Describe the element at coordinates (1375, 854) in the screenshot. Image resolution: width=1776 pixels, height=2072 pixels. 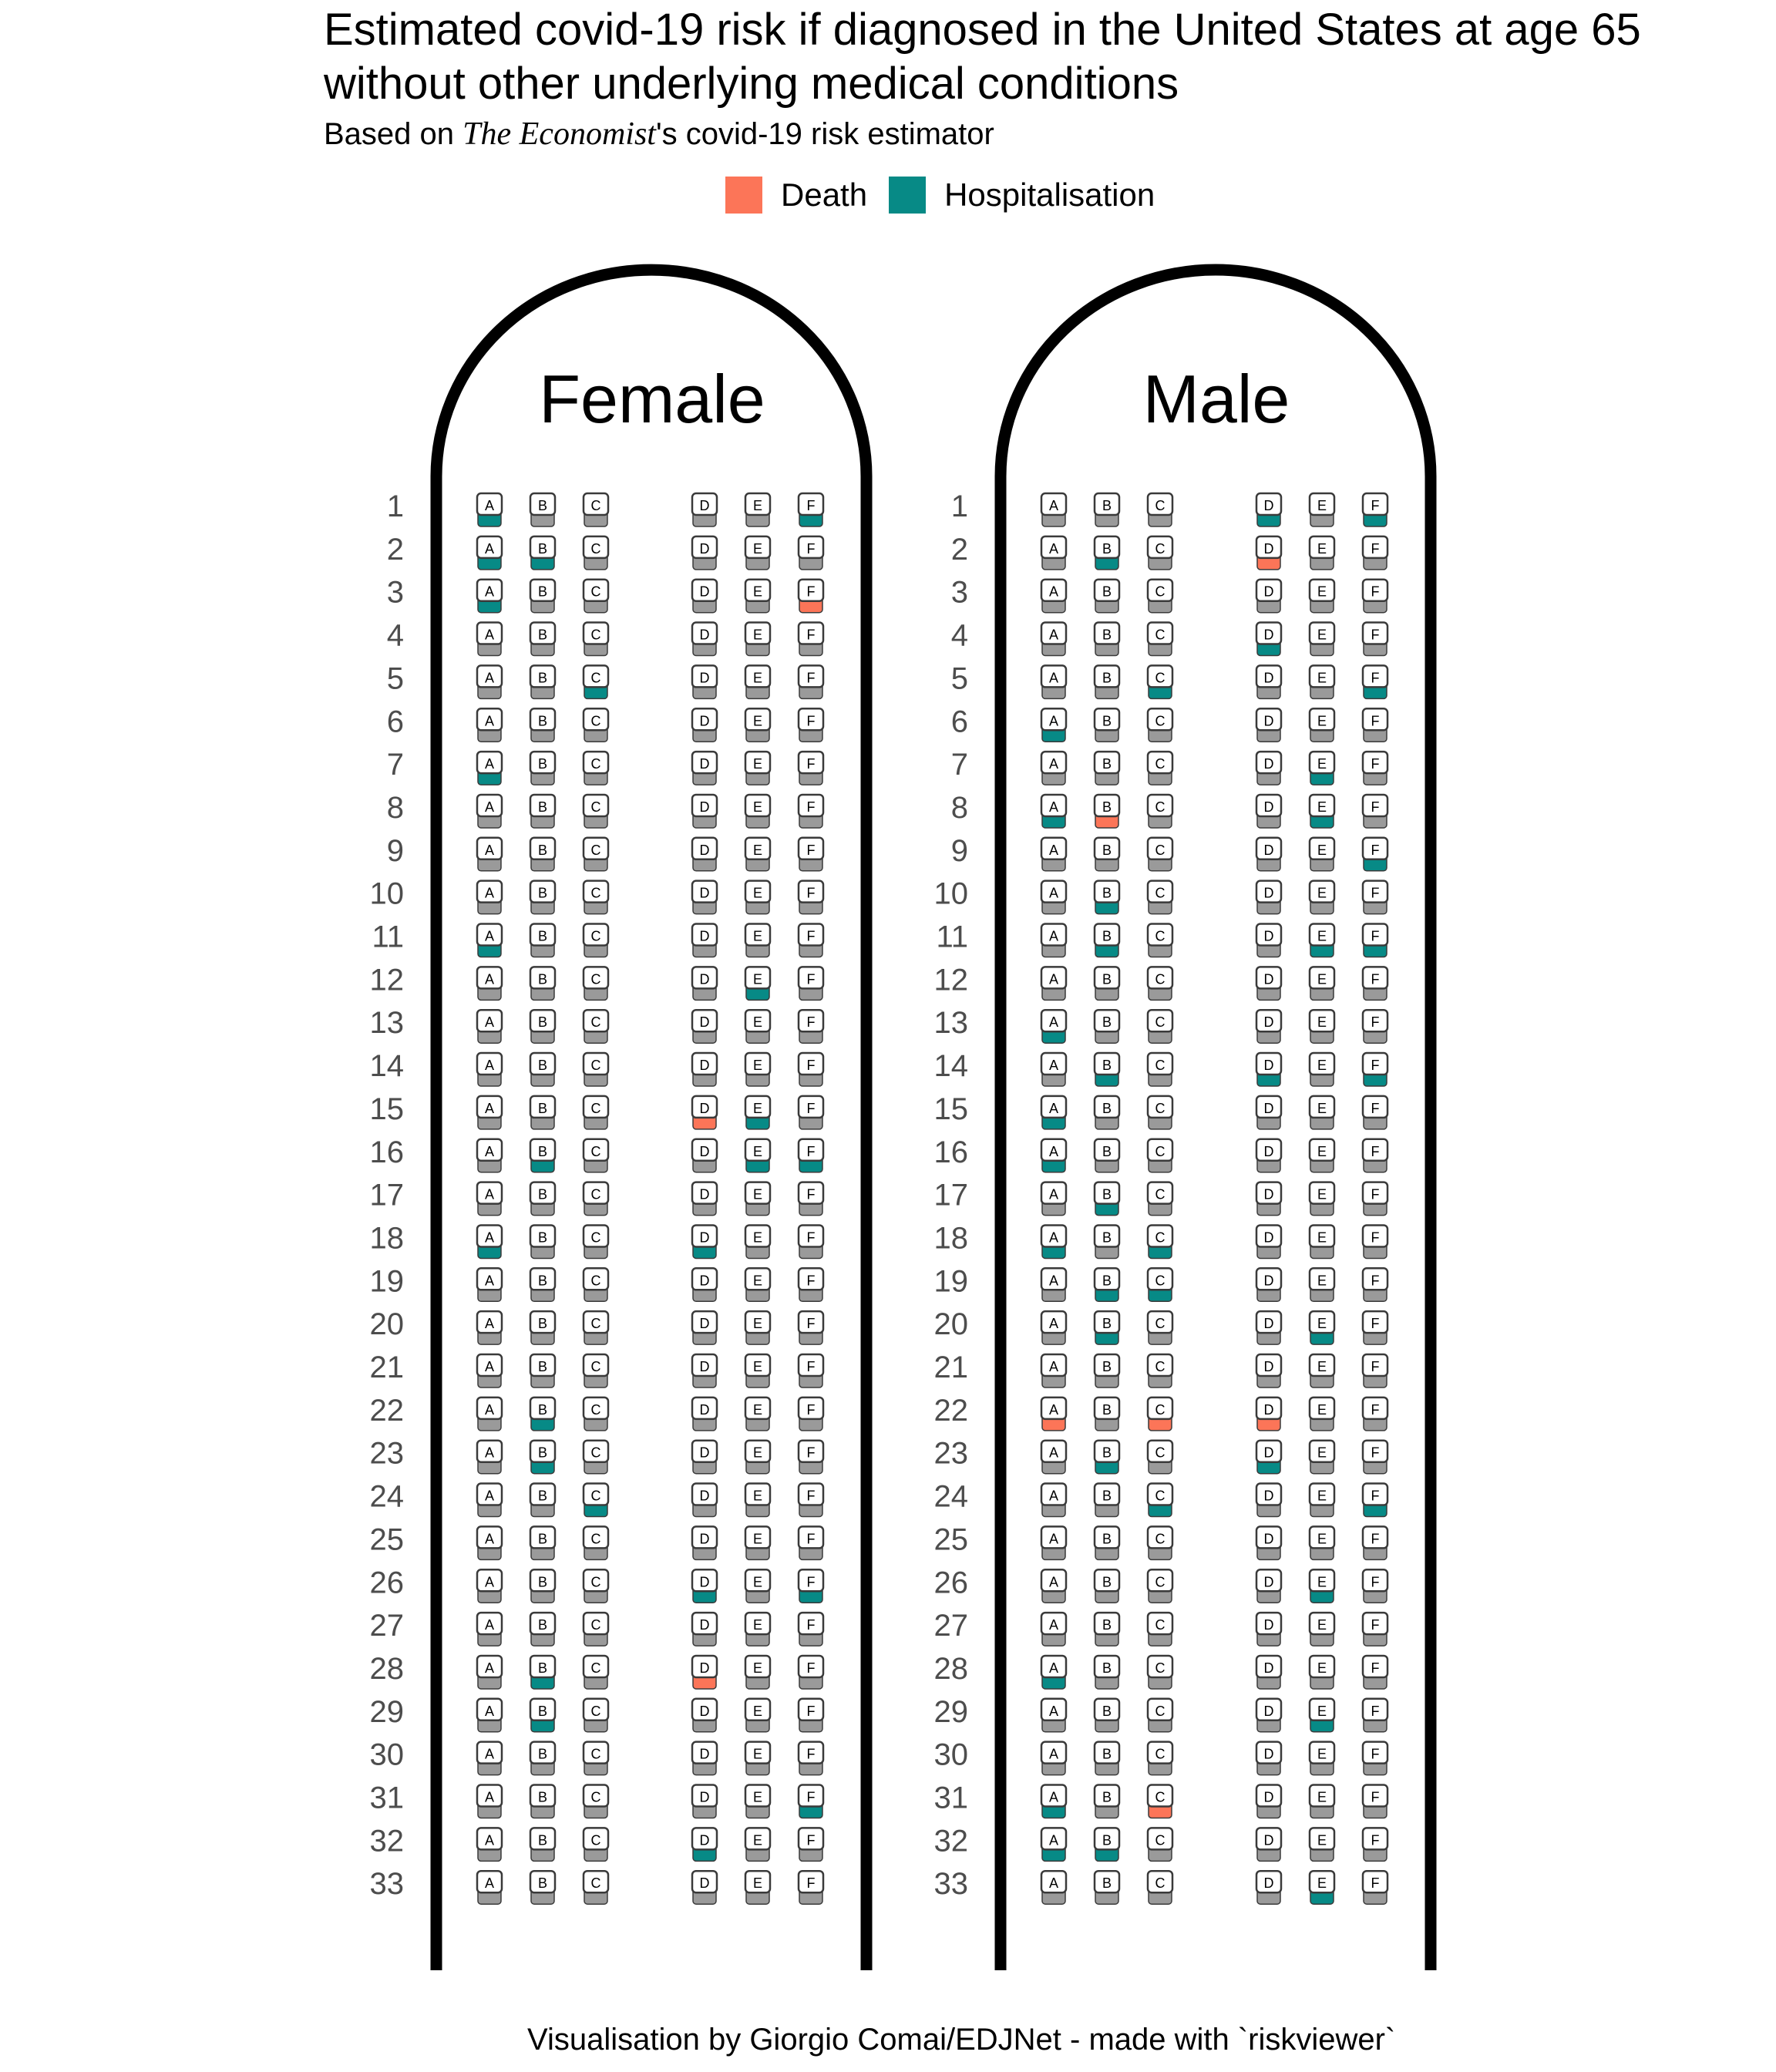
I see `seat-9F: F` at that location.